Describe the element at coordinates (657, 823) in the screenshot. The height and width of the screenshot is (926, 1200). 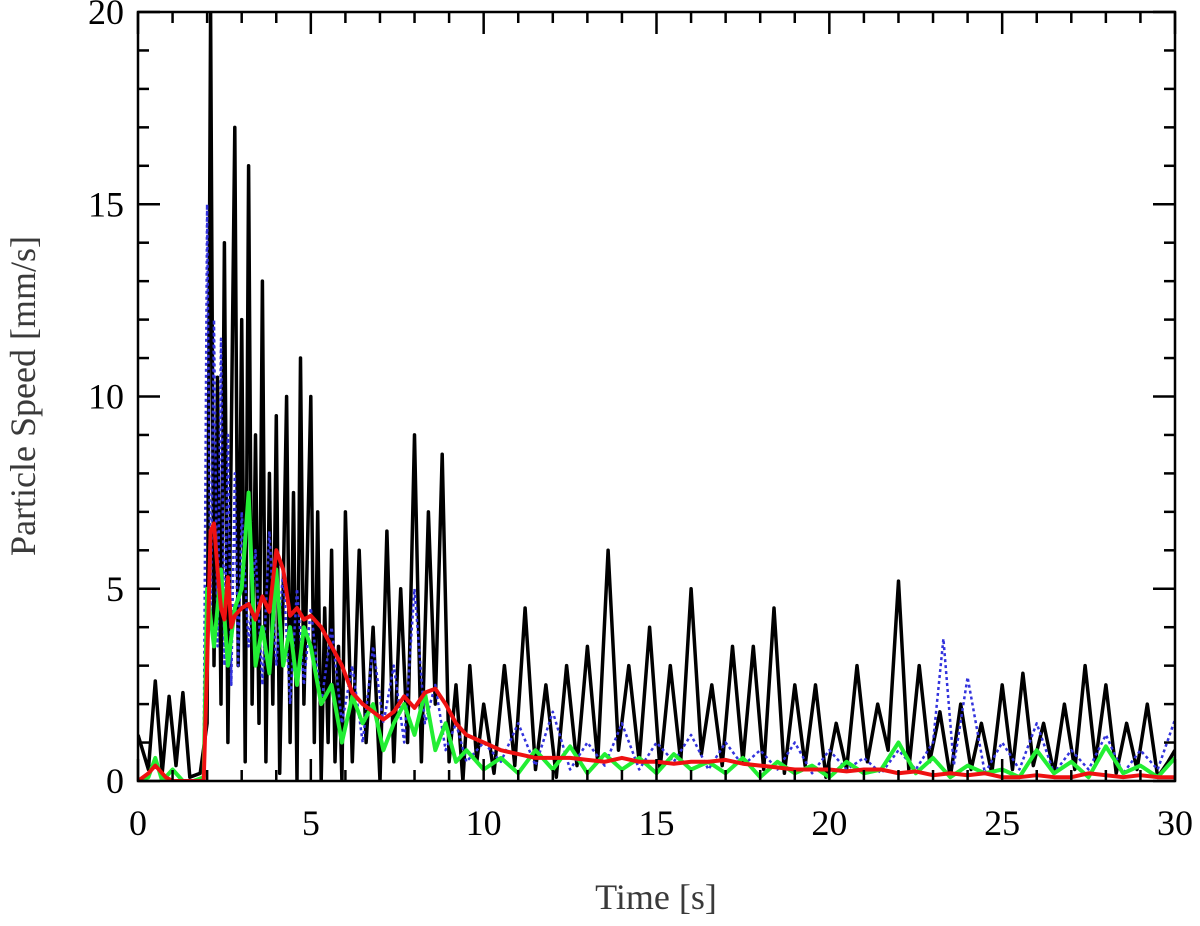
I see `x-tick-label: 15` at that location.